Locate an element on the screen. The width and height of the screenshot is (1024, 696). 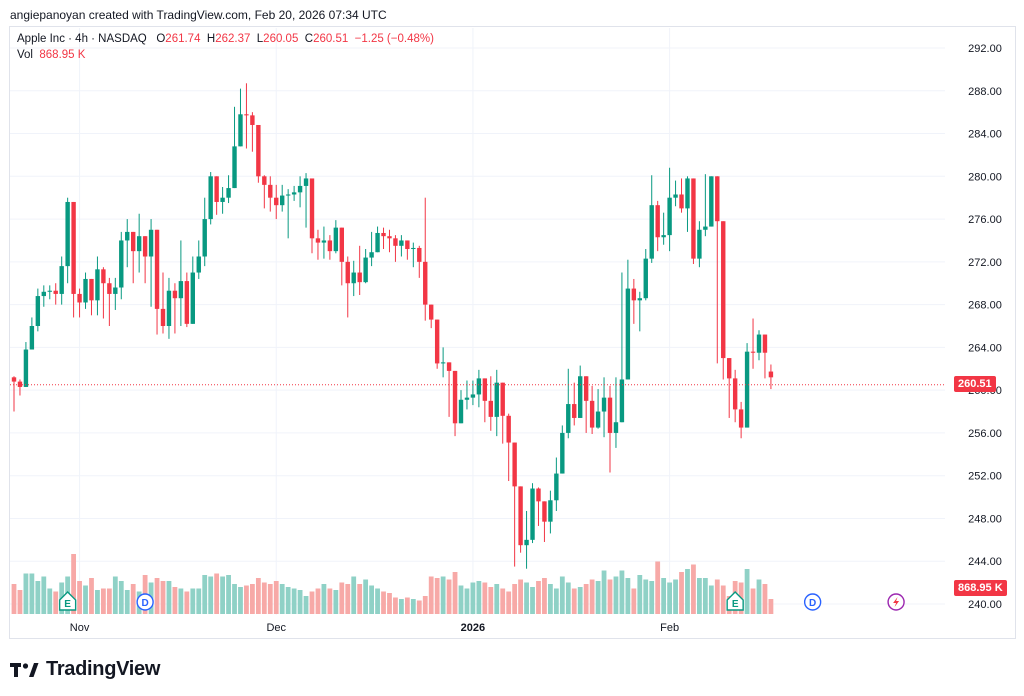
last-volume-tag: 868.95 K is located at coordinates (980, 588).